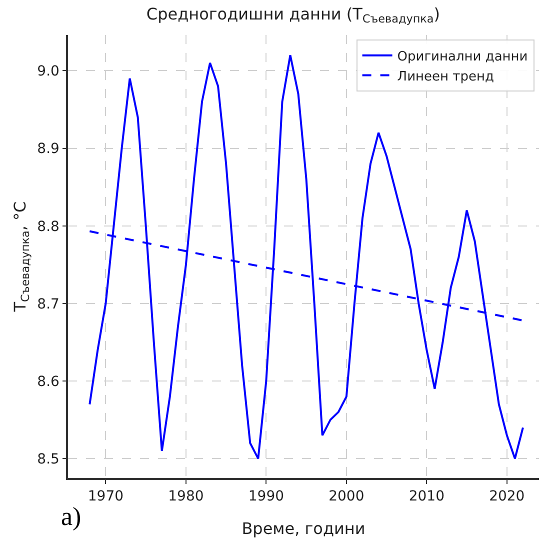 This screenshot has height=538, width=543. I want to click on y-tick-label: 8.5, so click(48, 460).